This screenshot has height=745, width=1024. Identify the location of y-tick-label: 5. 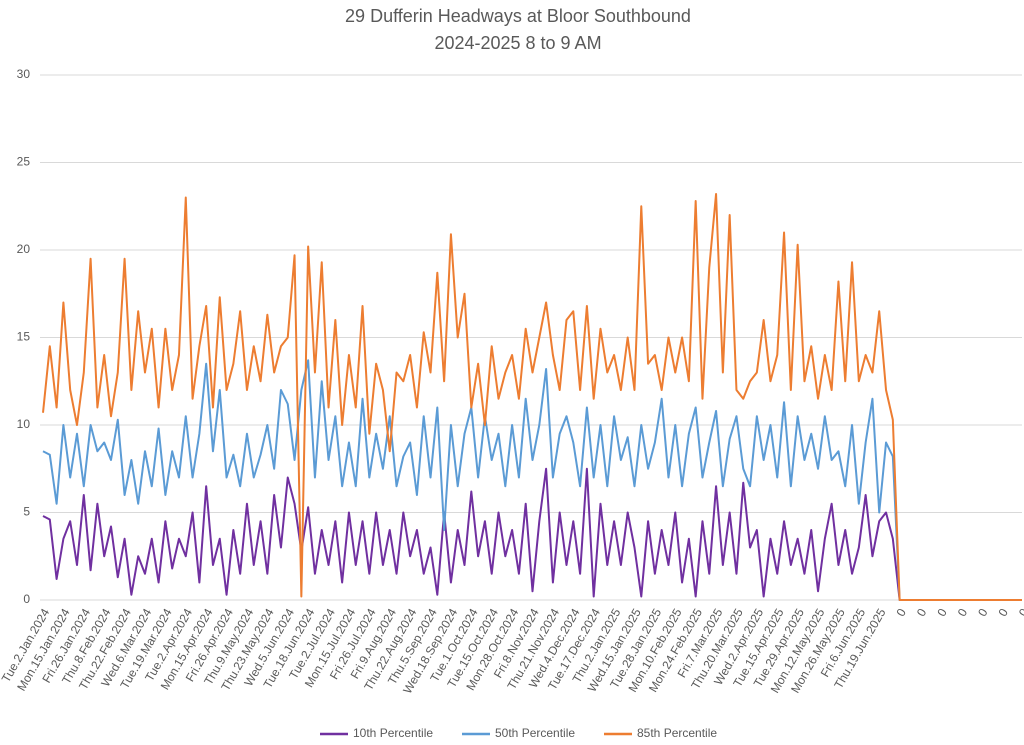
(26, 512).